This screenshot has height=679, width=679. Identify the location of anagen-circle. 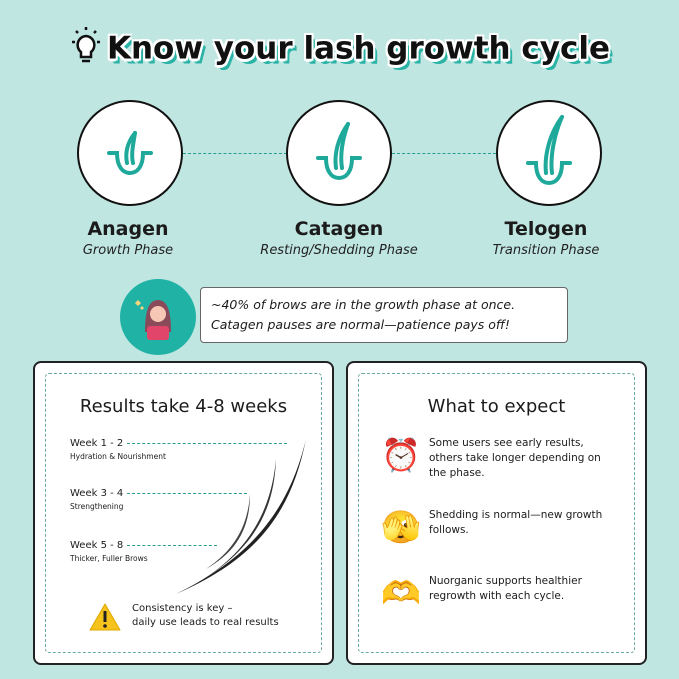
(130, 153).